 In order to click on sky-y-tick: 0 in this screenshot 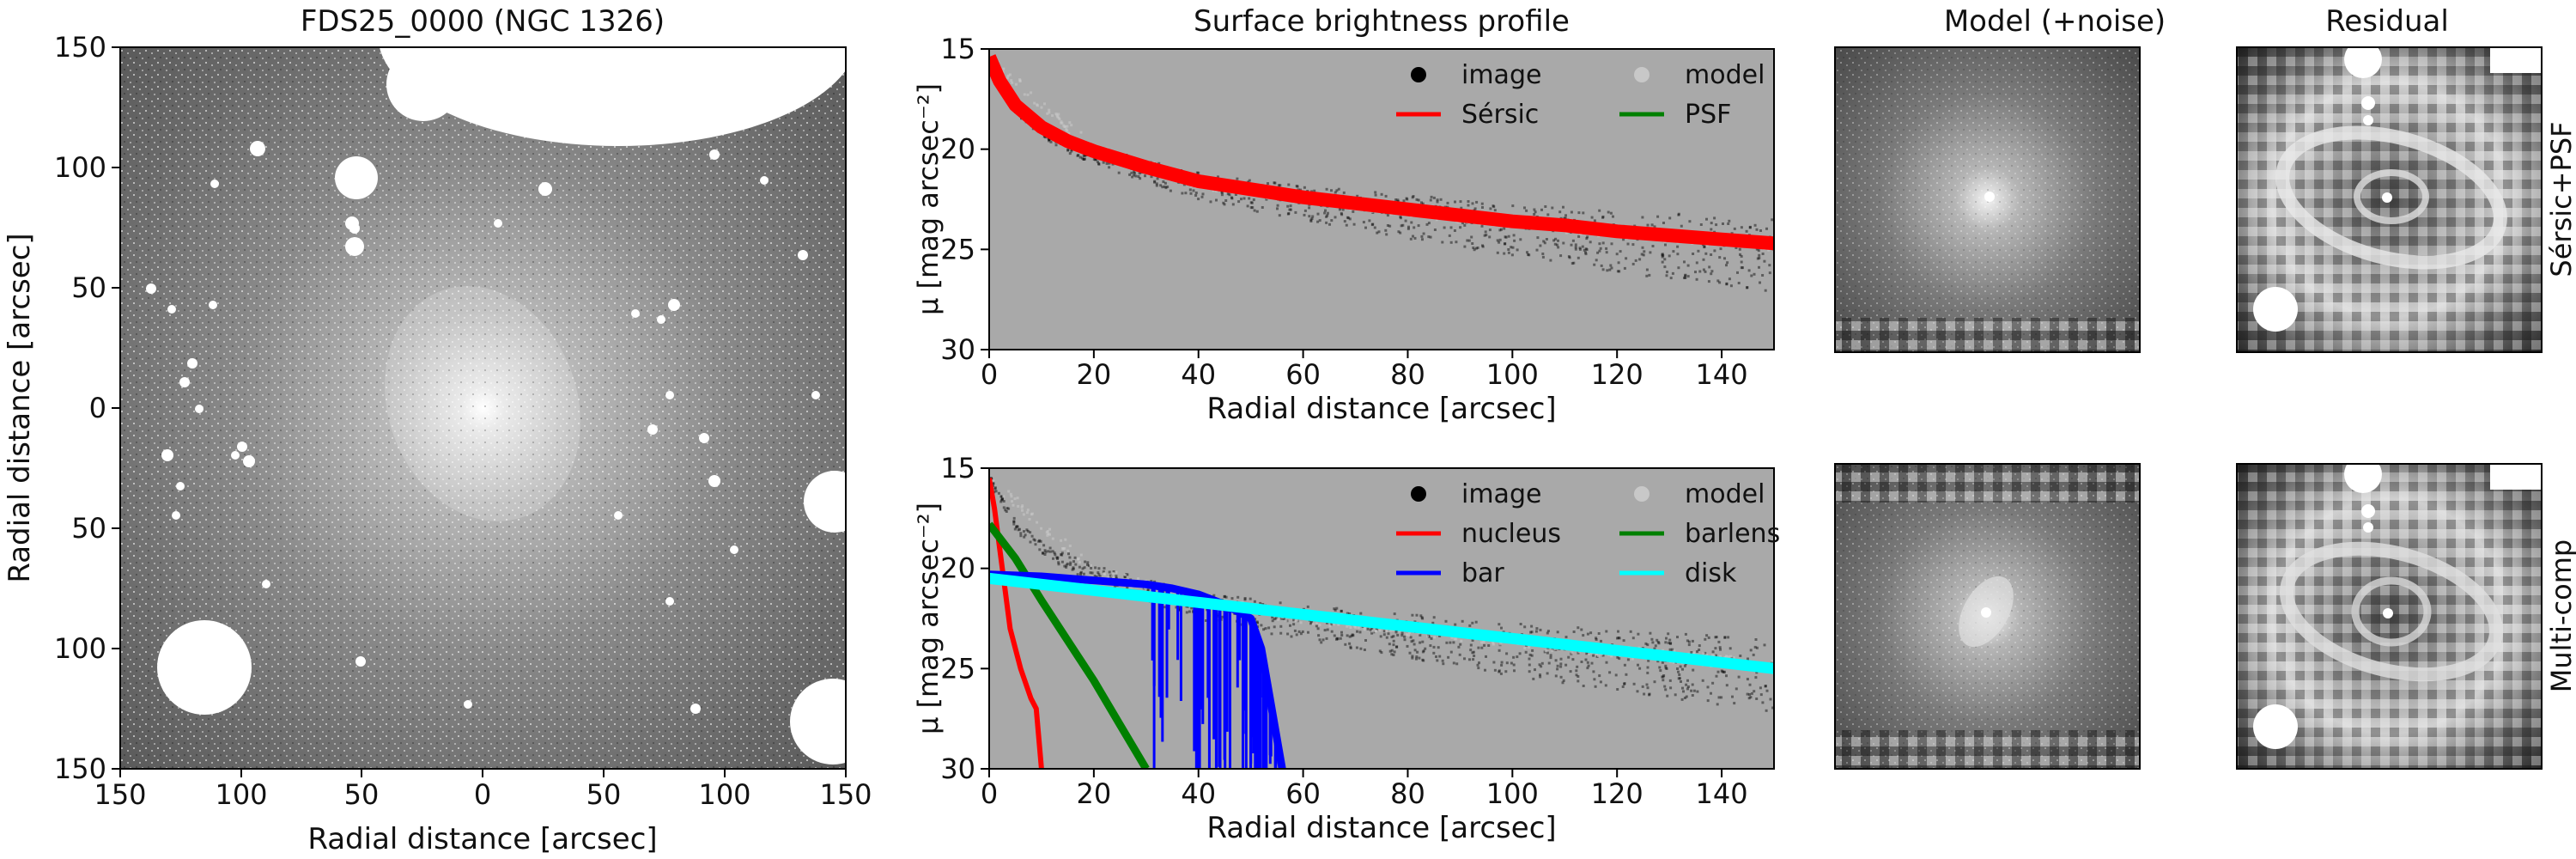, I will do `click(98, 408)`.